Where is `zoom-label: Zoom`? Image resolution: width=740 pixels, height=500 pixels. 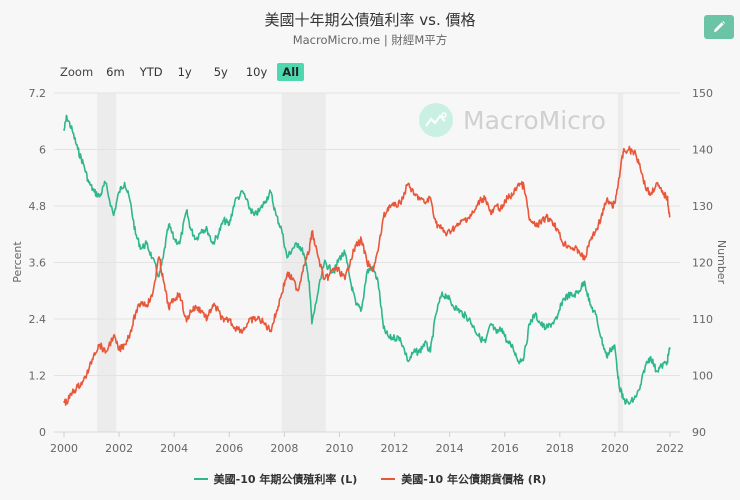
zoom-label: Zoom is located at coordinates (77, 72).